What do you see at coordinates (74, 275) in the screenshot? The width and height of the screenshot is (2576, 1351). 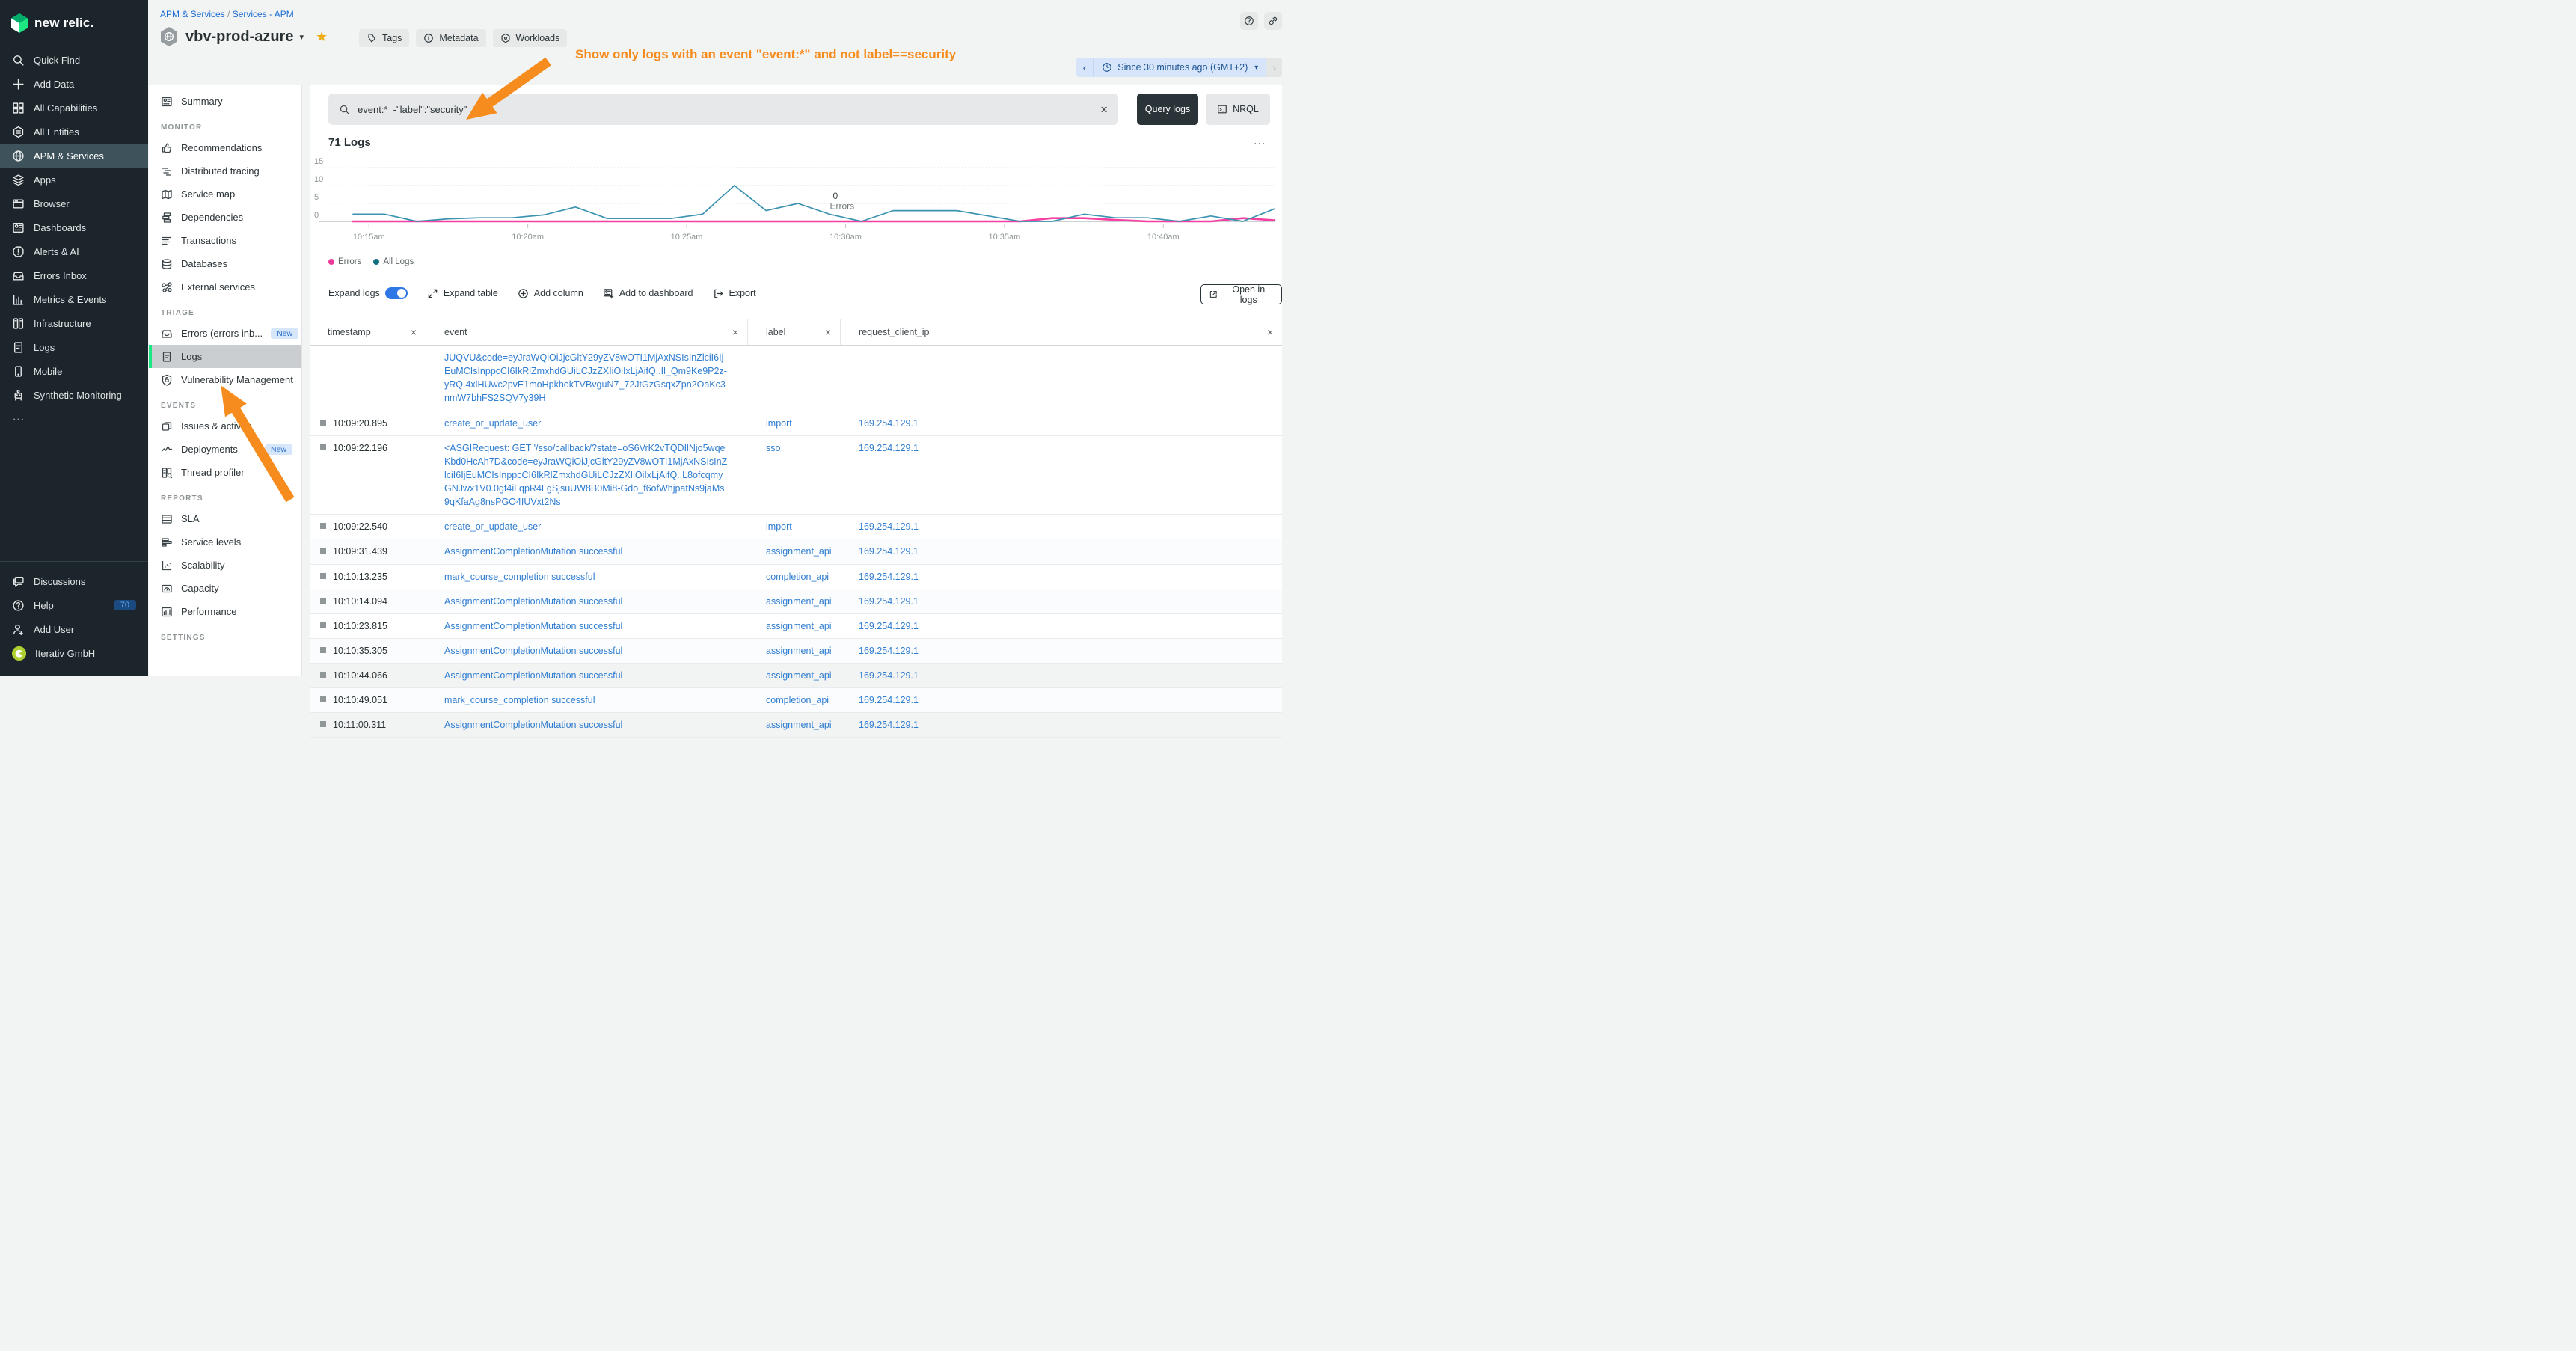 I see `sidebar-item-errors-inbox: Errors Inbox` at bounding box center [74, 275].